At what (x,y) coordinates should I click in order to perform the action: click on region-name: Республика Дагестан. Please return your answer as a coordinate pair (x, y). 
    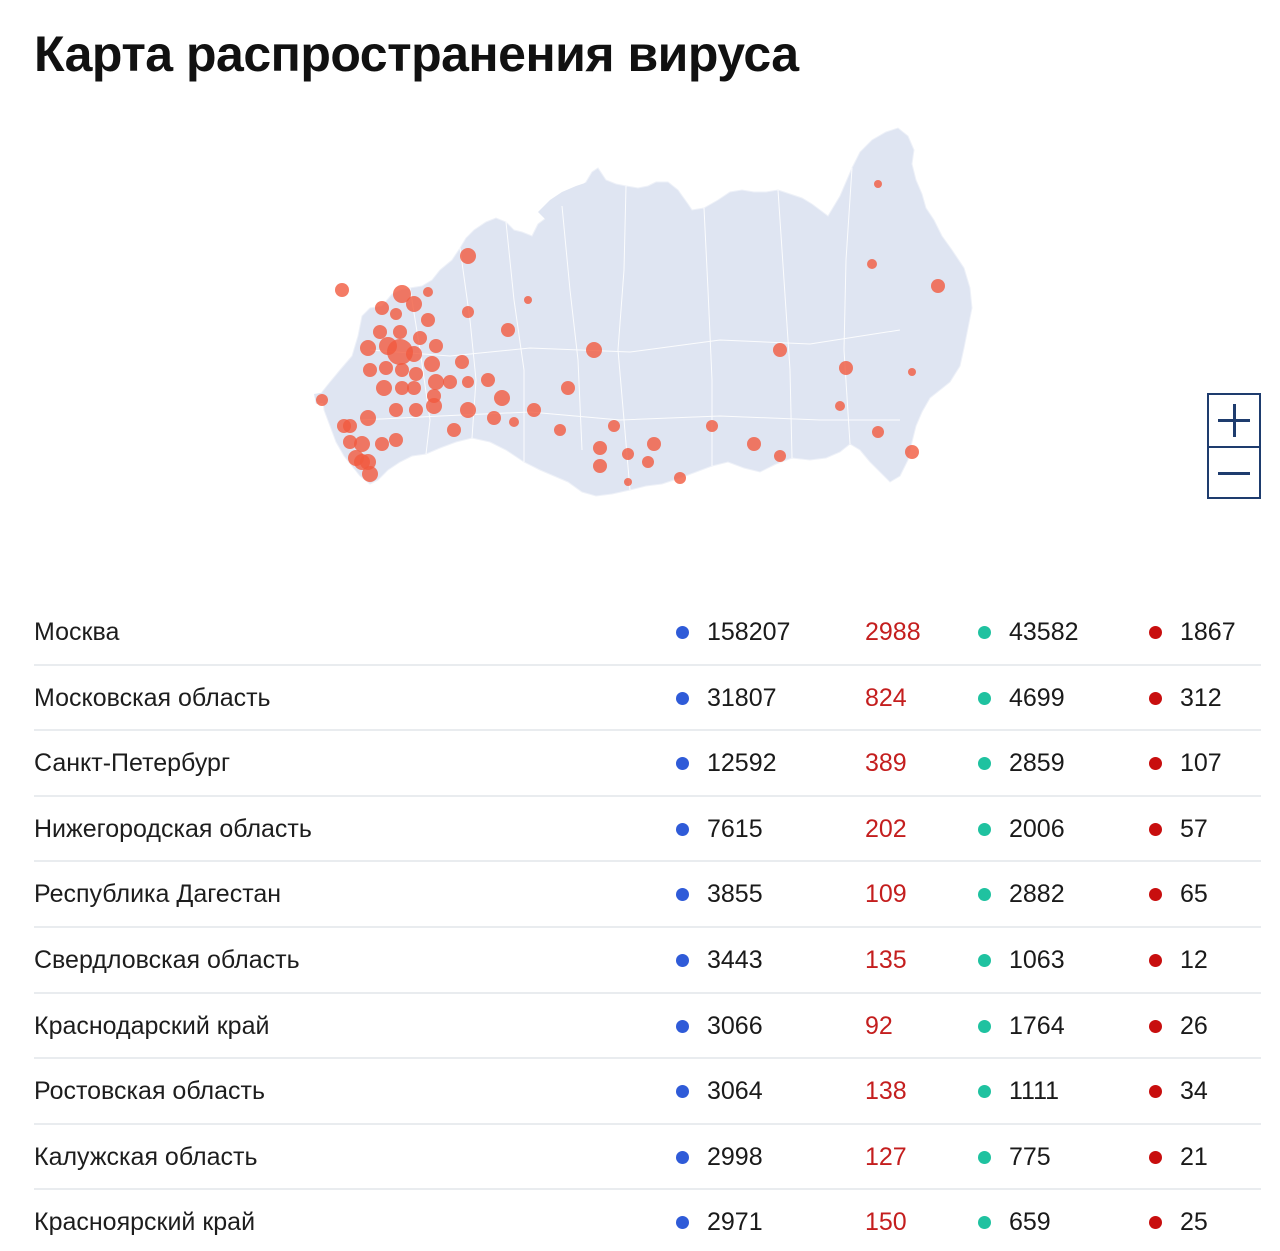
    Looking at the image, I should click on (158, 894).